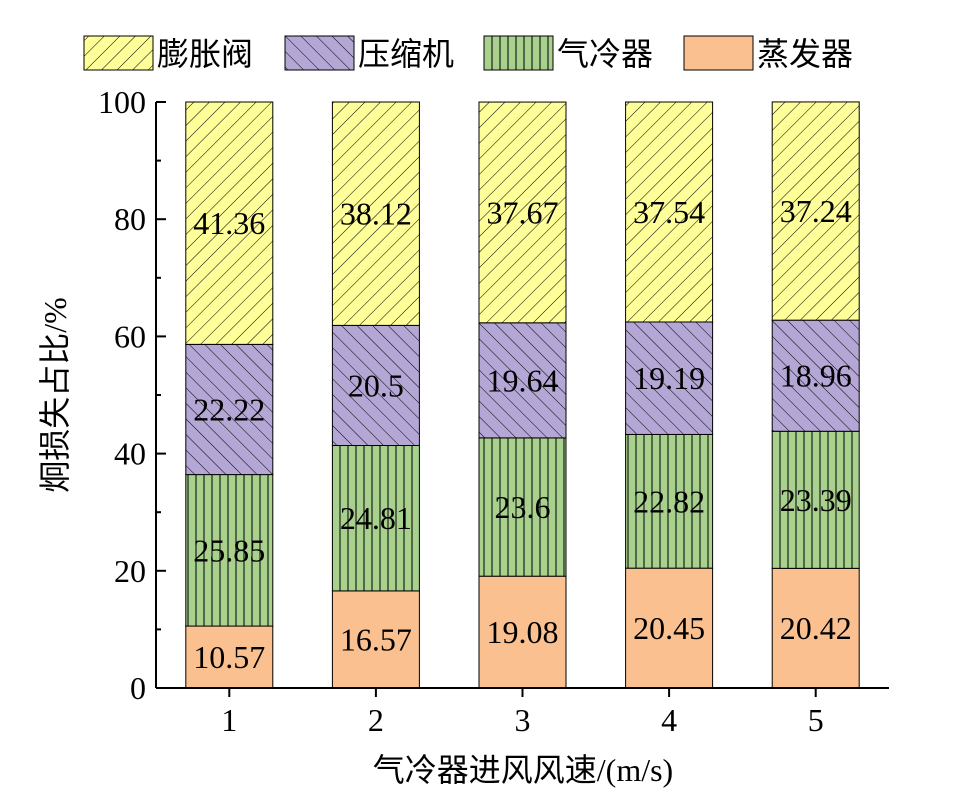 The image size is (968, 801). Describe the element at coordinates (229, 720) in the screenshot. I see `x-tick-label: 1` at that location.